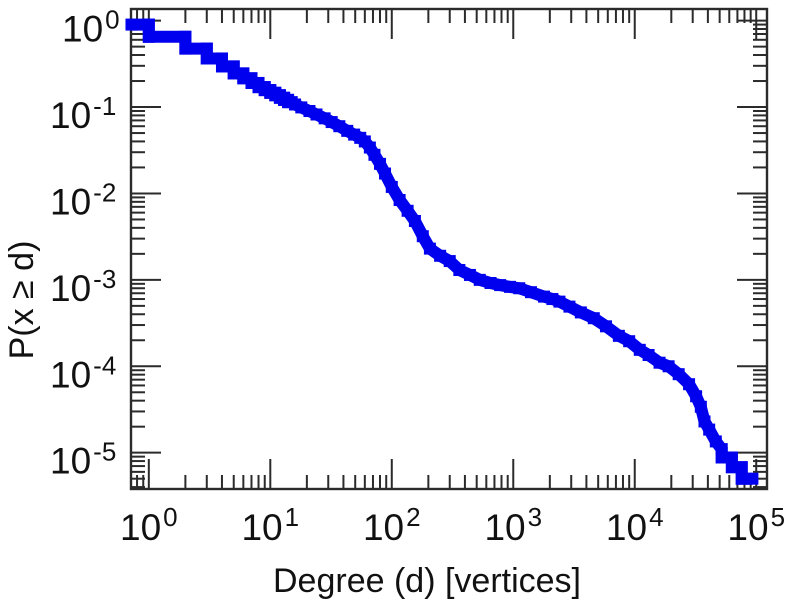 The image size is (785, 600). What do you see at coordinates (756, 525) in the screenshot?
I see `x-tick-label: 10⁵` at bounding box center [756, 525].